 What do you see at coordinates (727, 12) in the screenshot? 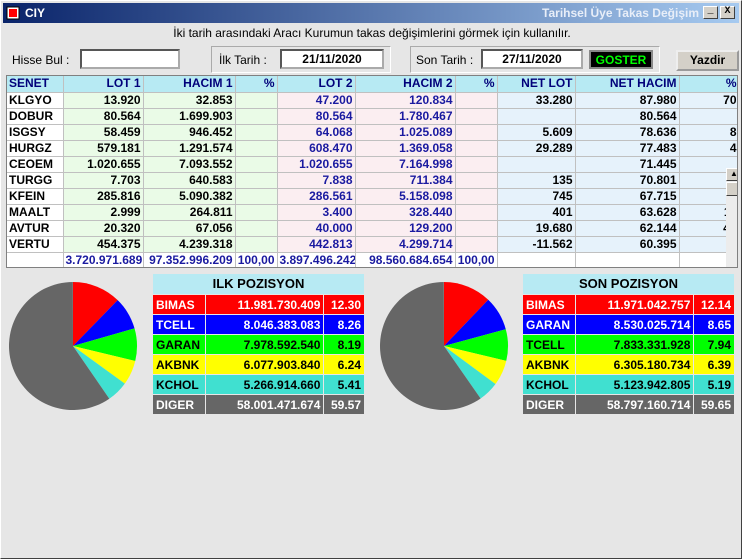
I see `close-button: X` at bounding box center [727, 12].